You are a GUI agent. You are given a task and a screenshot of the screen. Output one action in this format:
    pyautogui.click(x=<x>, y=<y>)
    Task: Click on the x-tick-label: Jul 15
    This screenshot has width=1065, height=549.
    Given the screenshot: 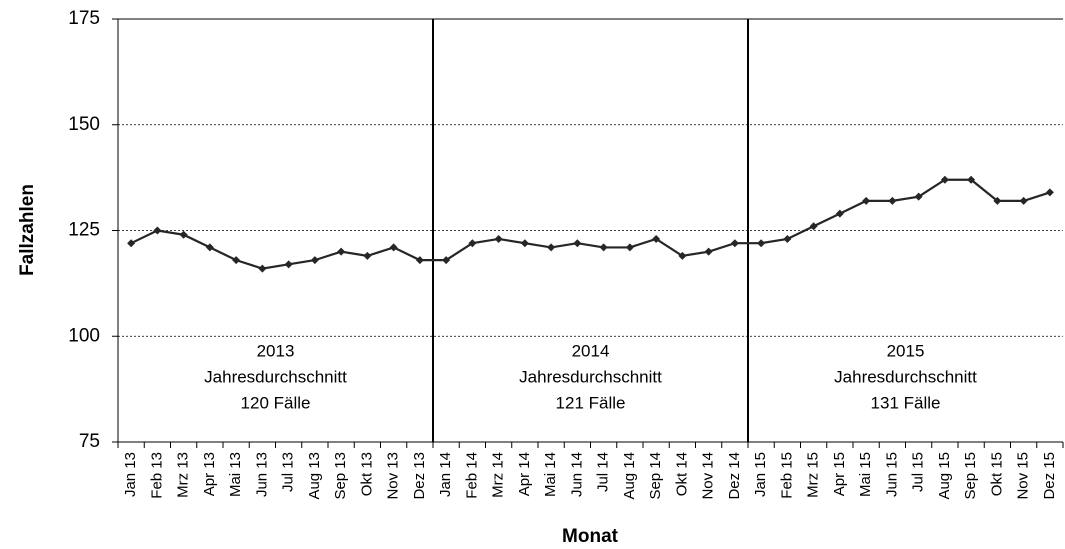 What is the action you would take?
    pyautogui.click(x=918, y=472)
    